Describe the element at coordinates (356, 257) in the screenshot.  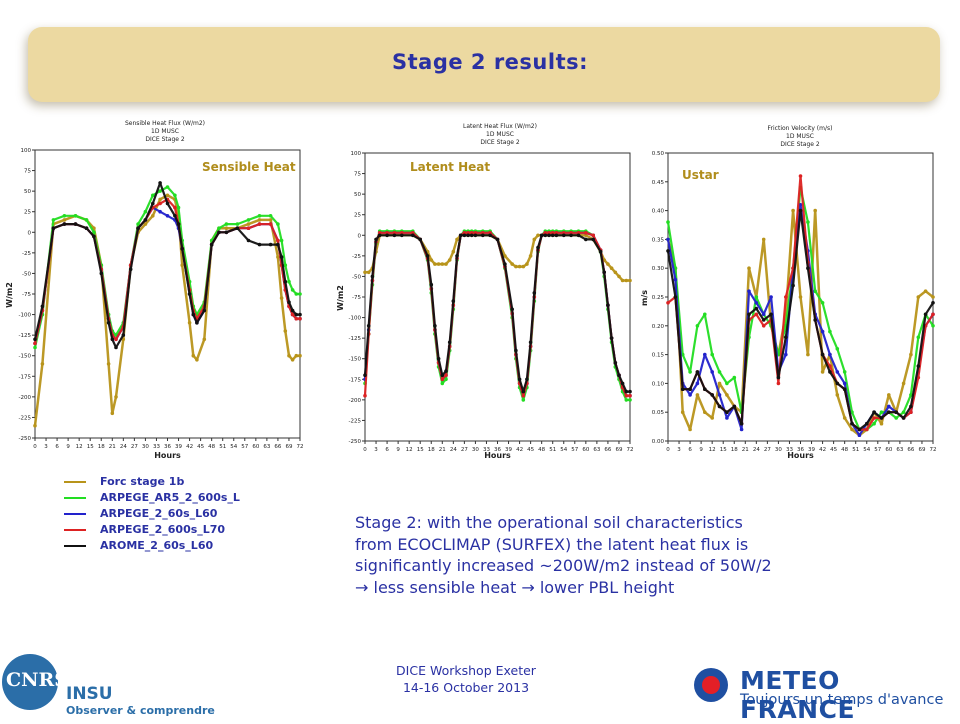
I see `y-tick-label: -25` at that location.